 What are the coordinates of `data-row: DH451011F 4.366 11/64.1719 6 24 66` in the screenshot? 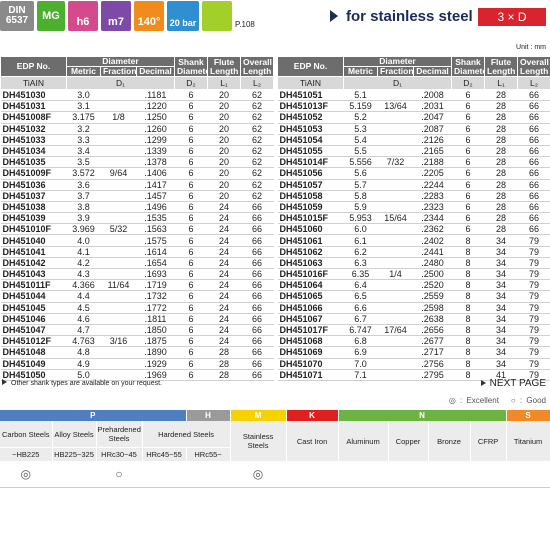 It's located at (137, 285).